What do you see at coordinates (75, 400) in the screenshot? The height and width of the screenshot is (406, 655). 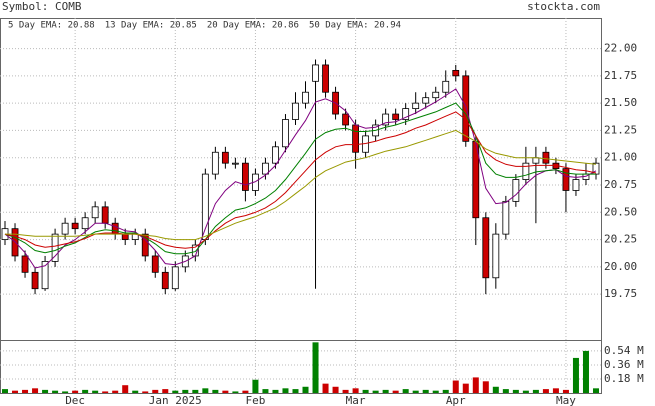 I see `x-tick-label: Dec` at bounding box center [75, 400].